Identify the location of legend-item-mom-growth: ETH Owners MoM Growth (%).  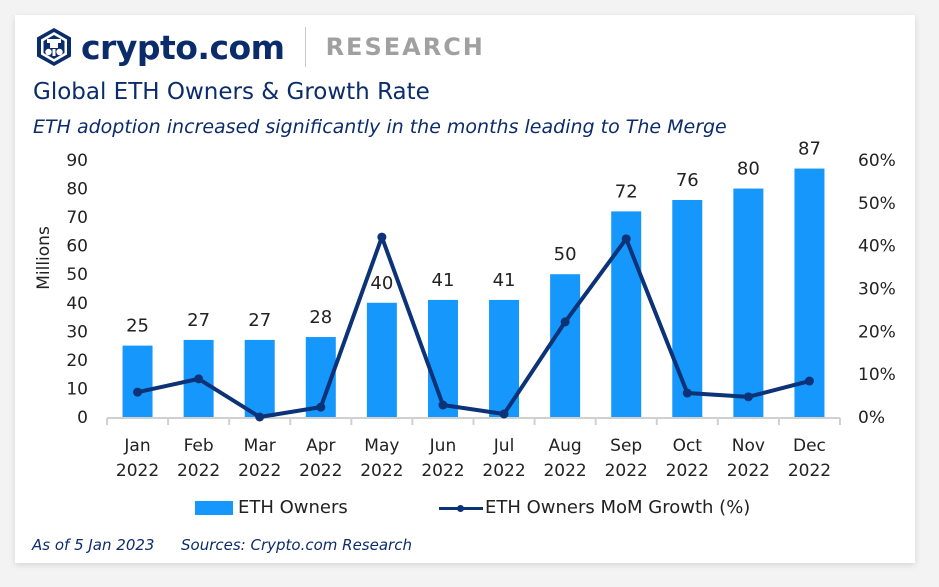
(594, 507).